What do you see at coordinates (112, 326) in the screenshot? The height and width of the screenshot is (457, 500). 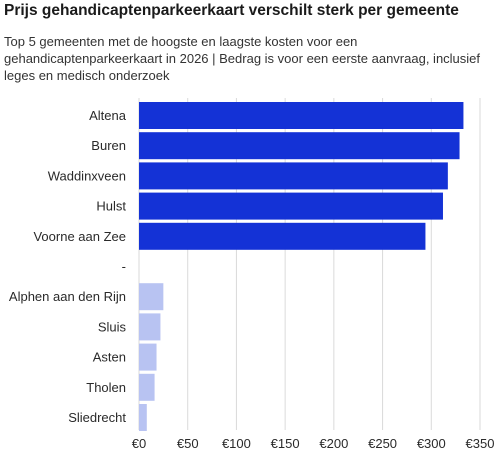 I see `category-label: Sluis` at bounding box center [112, 326].